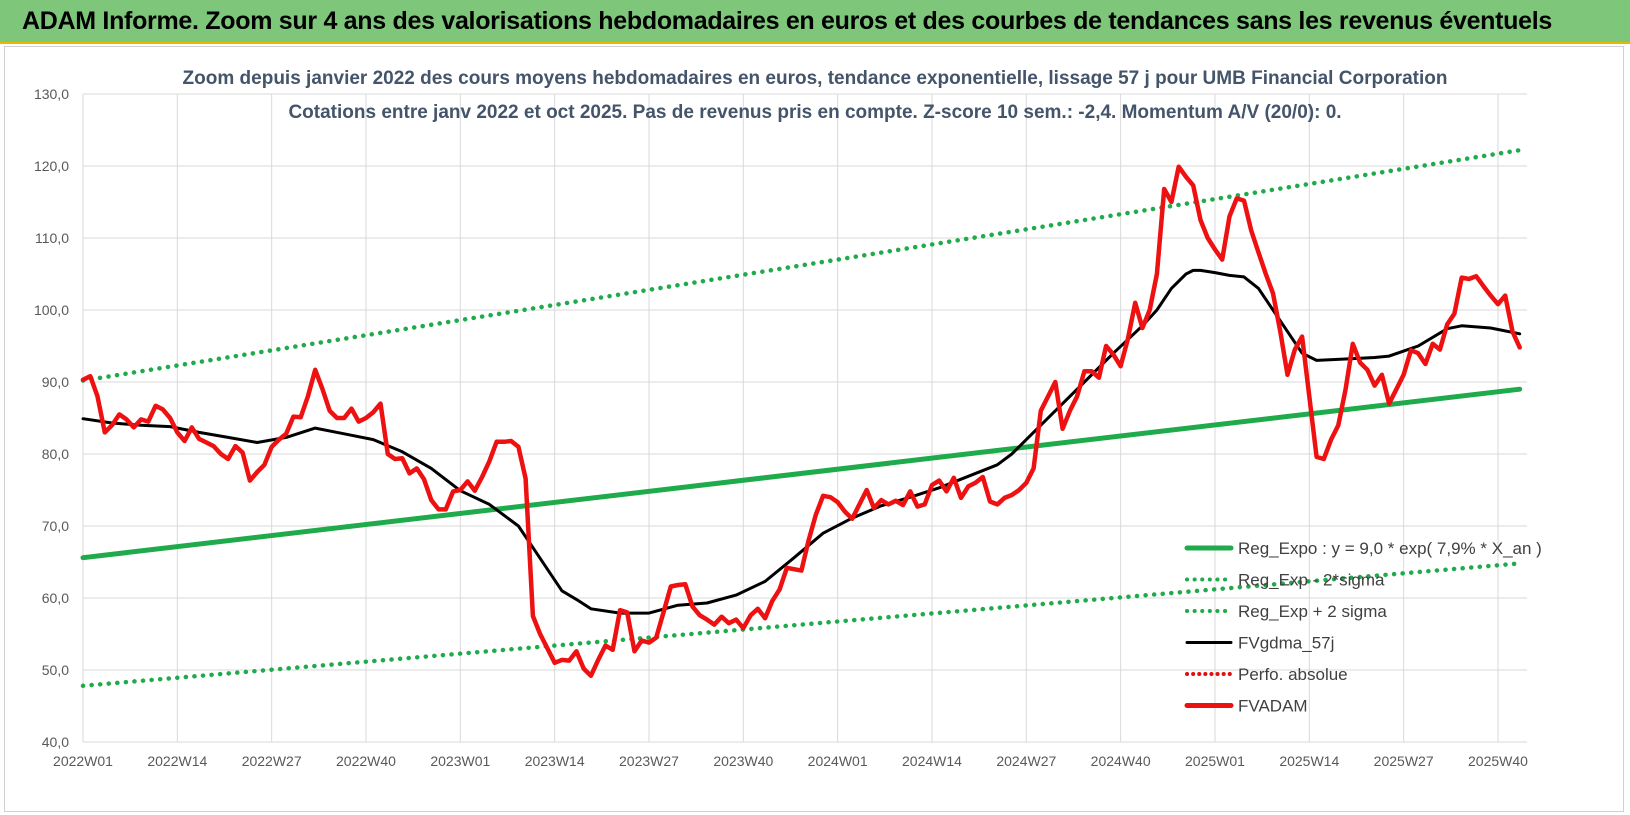 The image size is (1630, 815). I want to click on x-tick-label: 2022W01, so click(83, 761).